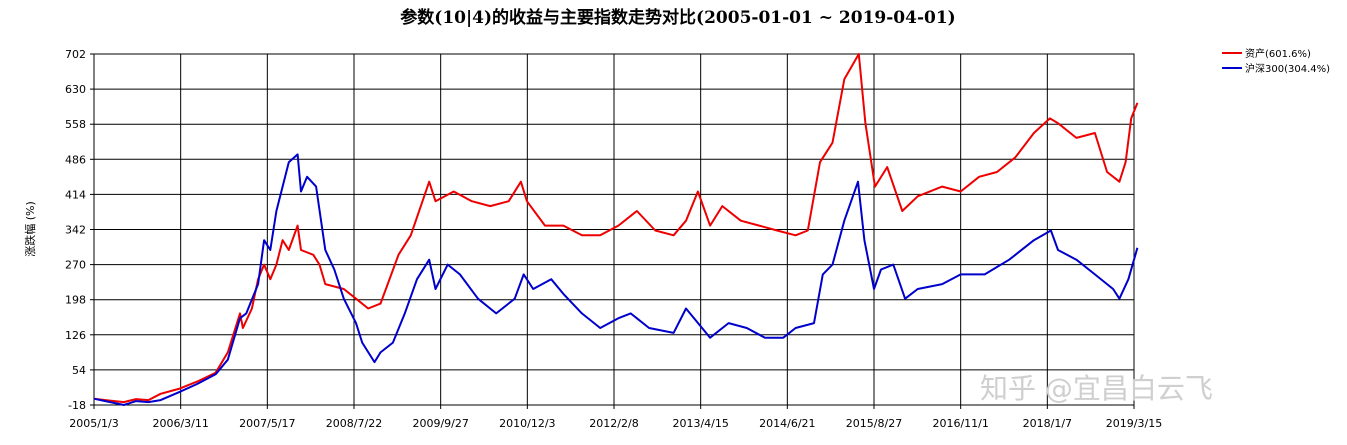 The width and height of the screenshot is (1347, 445). What do you see at coordinates (79, 370) in the screenshot?
I see `y-tick-label: 54` at bounding box center [79, 370].